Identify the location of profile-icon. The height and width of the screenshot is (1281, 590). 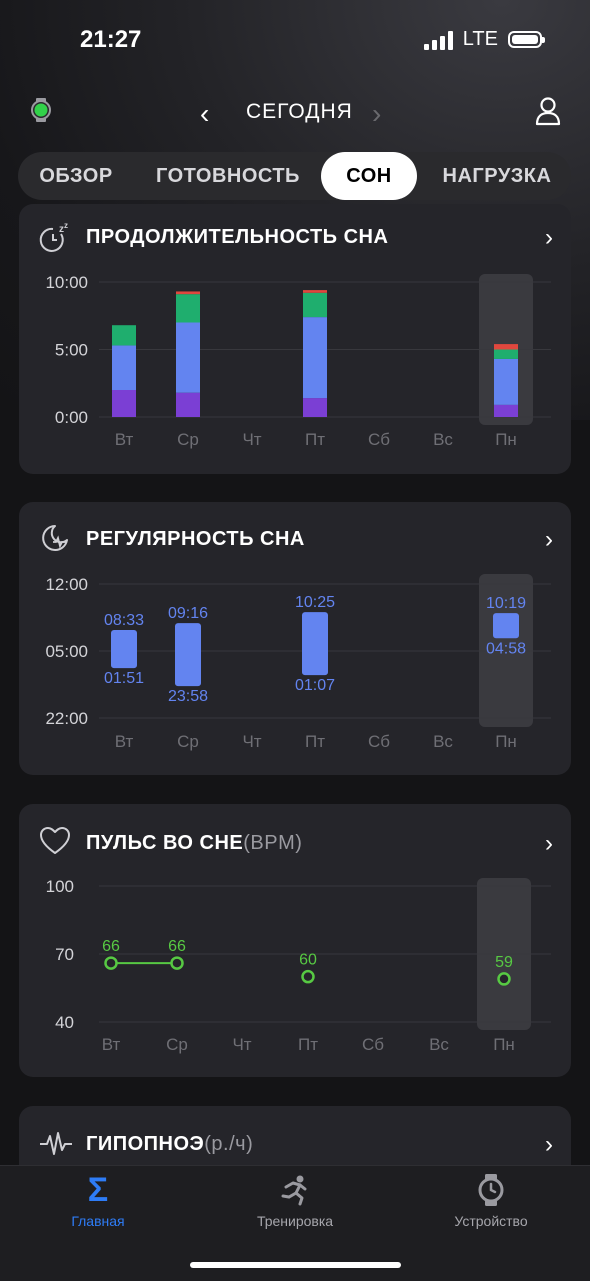
(548, 111).